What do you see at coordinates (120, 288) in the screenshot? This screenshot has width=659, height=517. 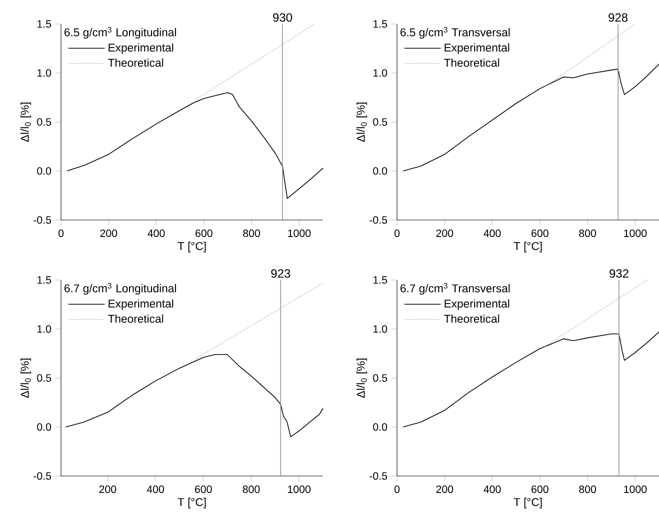 I see `chart-title: 6.7 g/cm$^{3}$ Longitudinal` at bounding box center [120, 288].